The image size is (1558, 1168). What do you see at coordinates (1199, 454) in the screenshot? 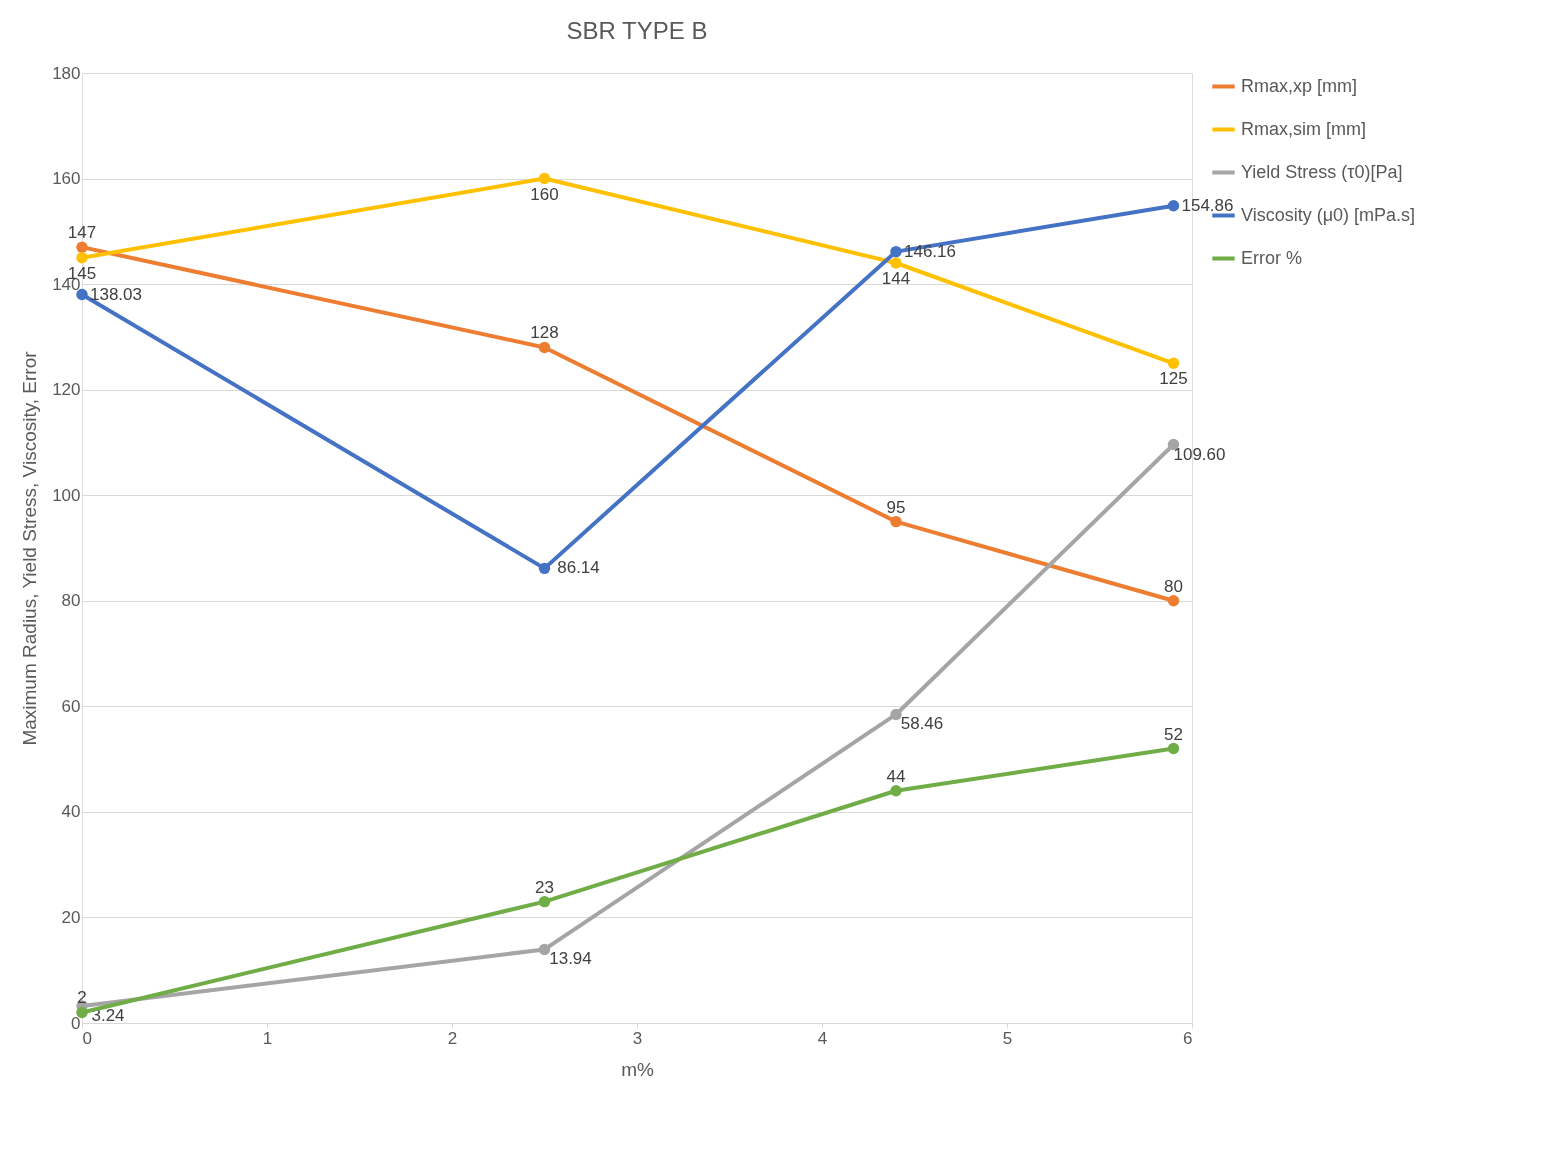
I see `data-label: 109.60` at bounding box center [1199, 454].